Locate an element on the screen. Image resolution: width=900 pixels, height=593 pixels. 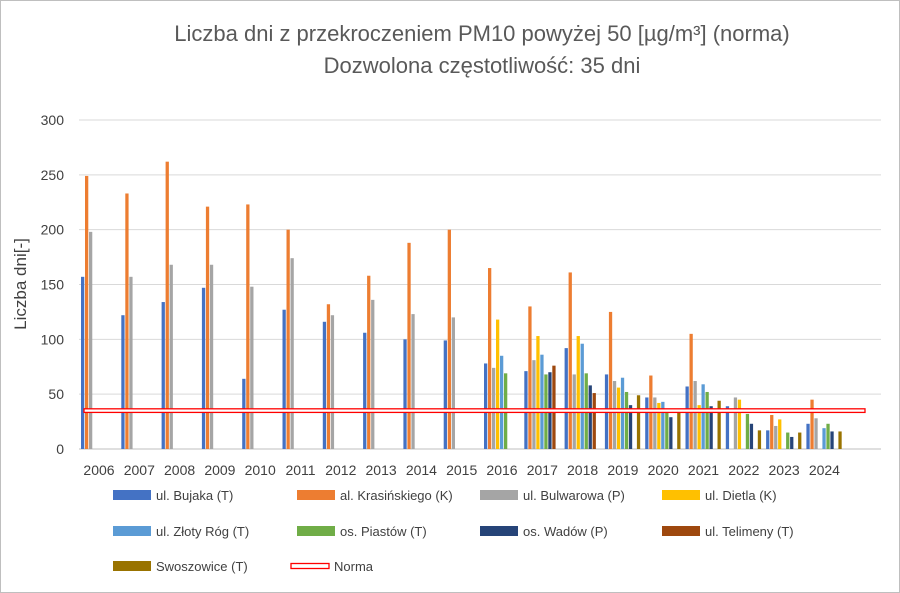
x-tick-label: 2021 is located at coordinates (703, 470).